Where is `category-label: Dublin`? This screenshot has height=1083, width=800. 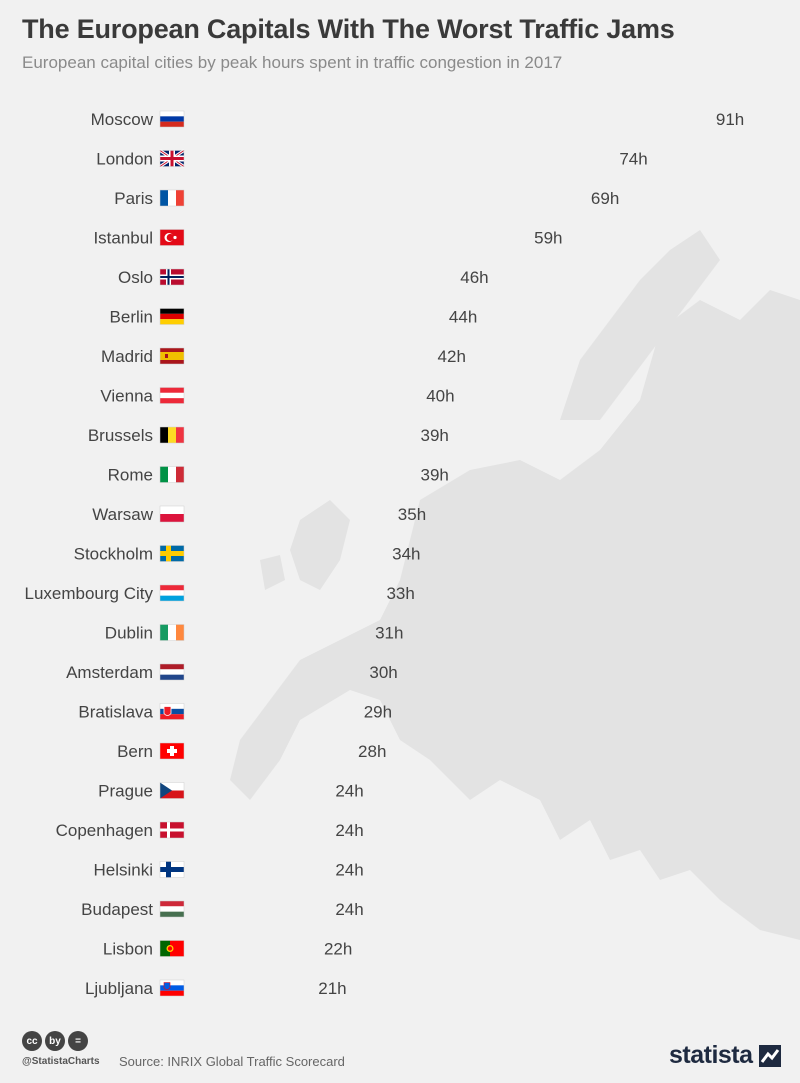 category-label: Dublin is located at coordinates (129, 633).